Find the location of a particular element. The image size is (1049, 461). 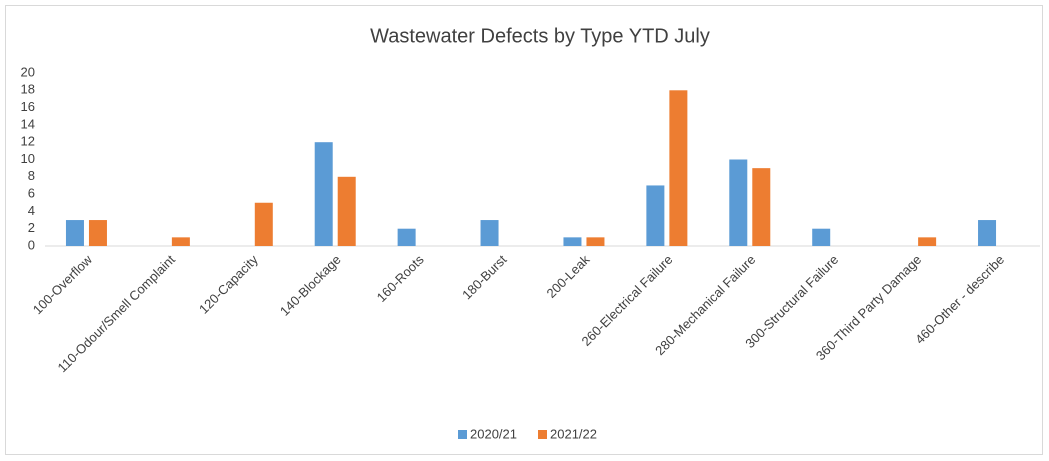

y-tick-label: 8 is located at coordinates (31, 175).